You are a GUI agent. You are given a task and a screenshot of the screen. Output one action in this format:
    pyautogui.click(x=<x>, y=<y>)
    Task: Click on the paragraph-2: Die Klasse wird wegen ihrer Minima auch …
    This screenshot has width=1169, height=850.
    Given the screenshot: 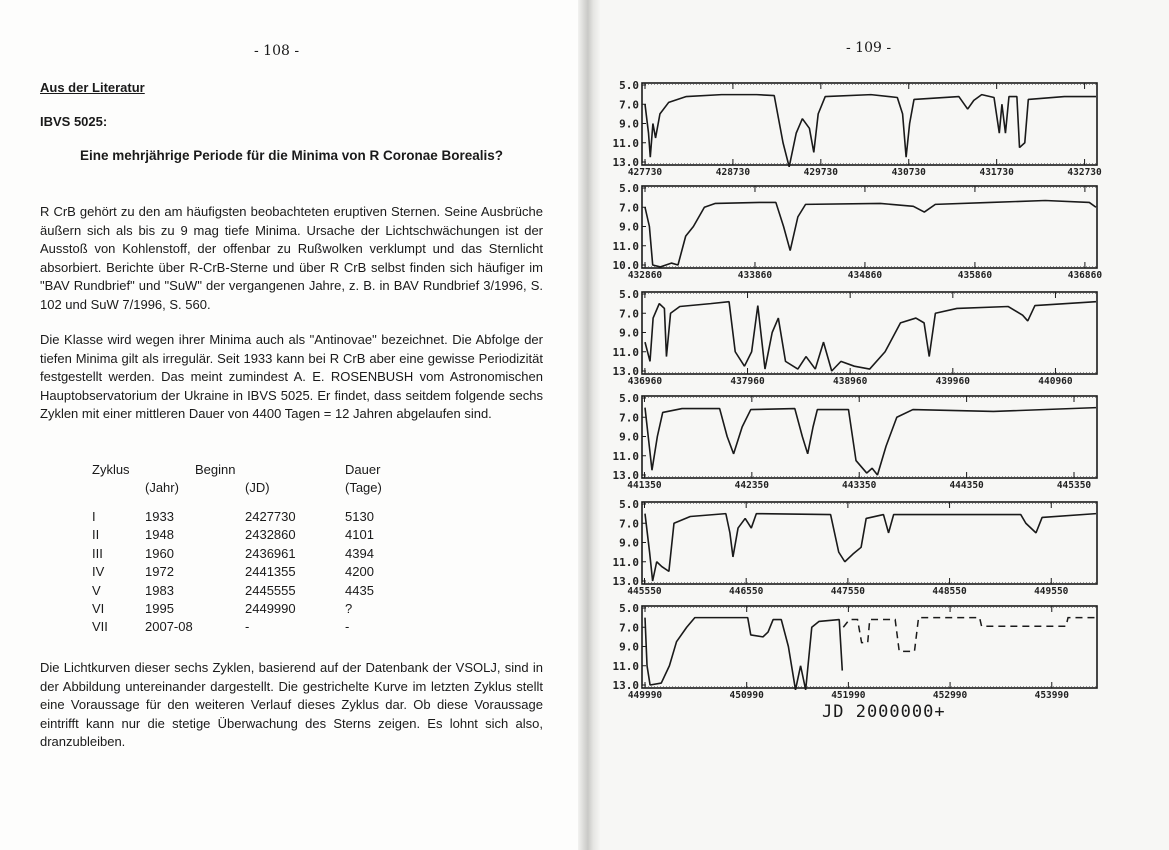 What is the action you would take?
    pyautogui.click(x=291, y=377)
    